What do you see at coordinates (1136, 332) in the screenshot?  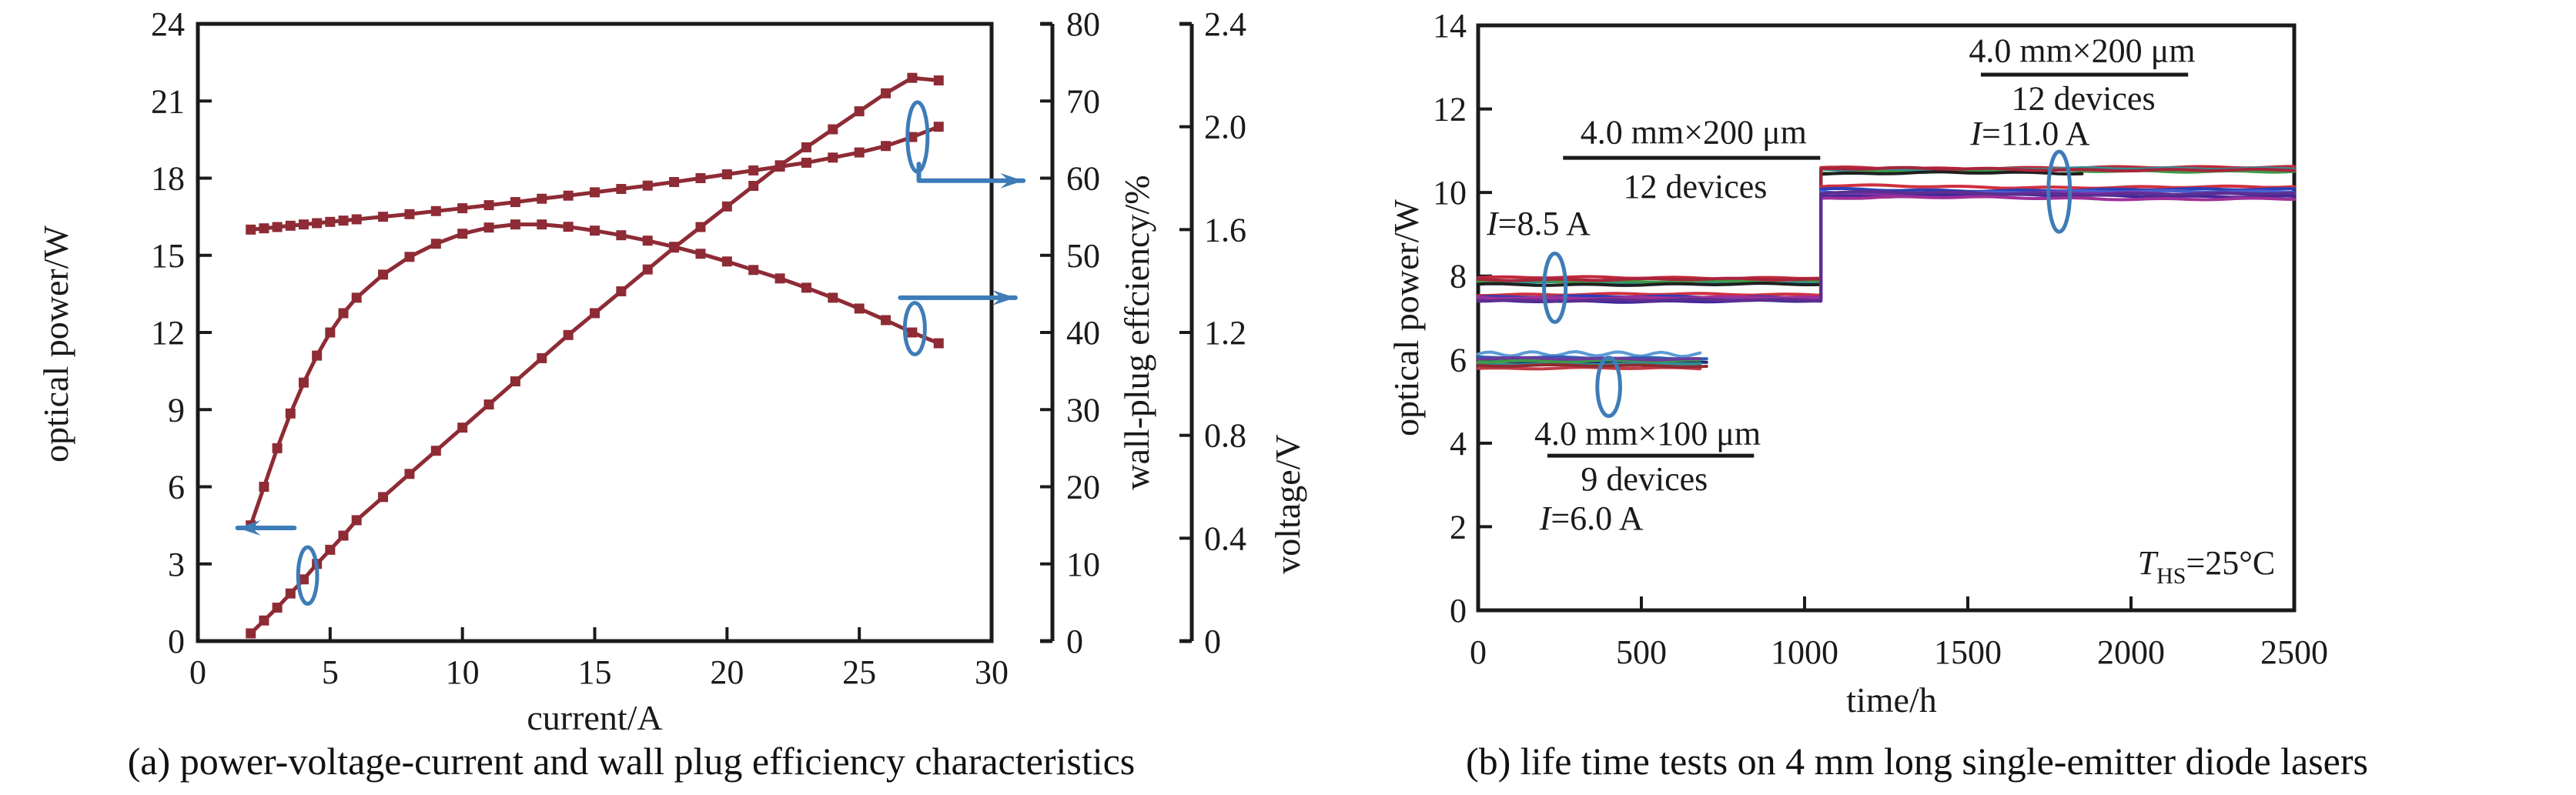 I see `svg-text: wall-plug effciency/%` at bounding box center [1136, 332].